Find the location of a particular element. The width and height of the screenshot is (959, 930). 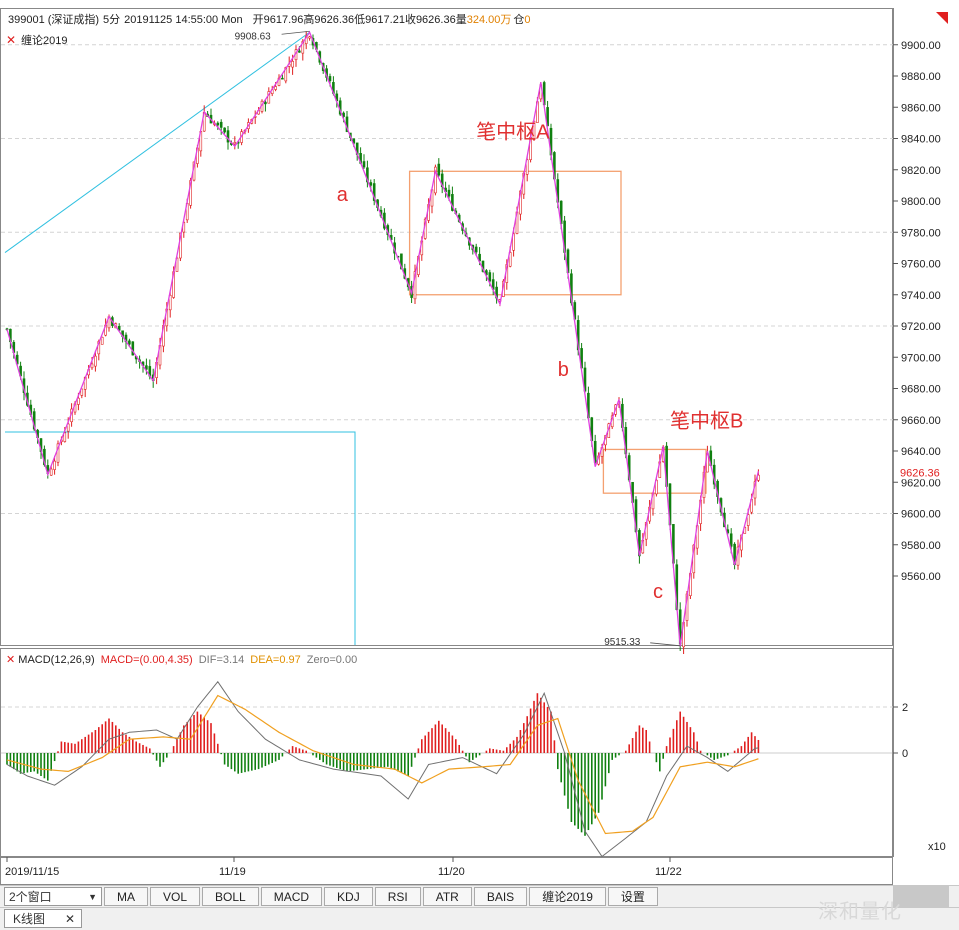

macd-y-tick-label: 2 is located at coordinates (905, 708).